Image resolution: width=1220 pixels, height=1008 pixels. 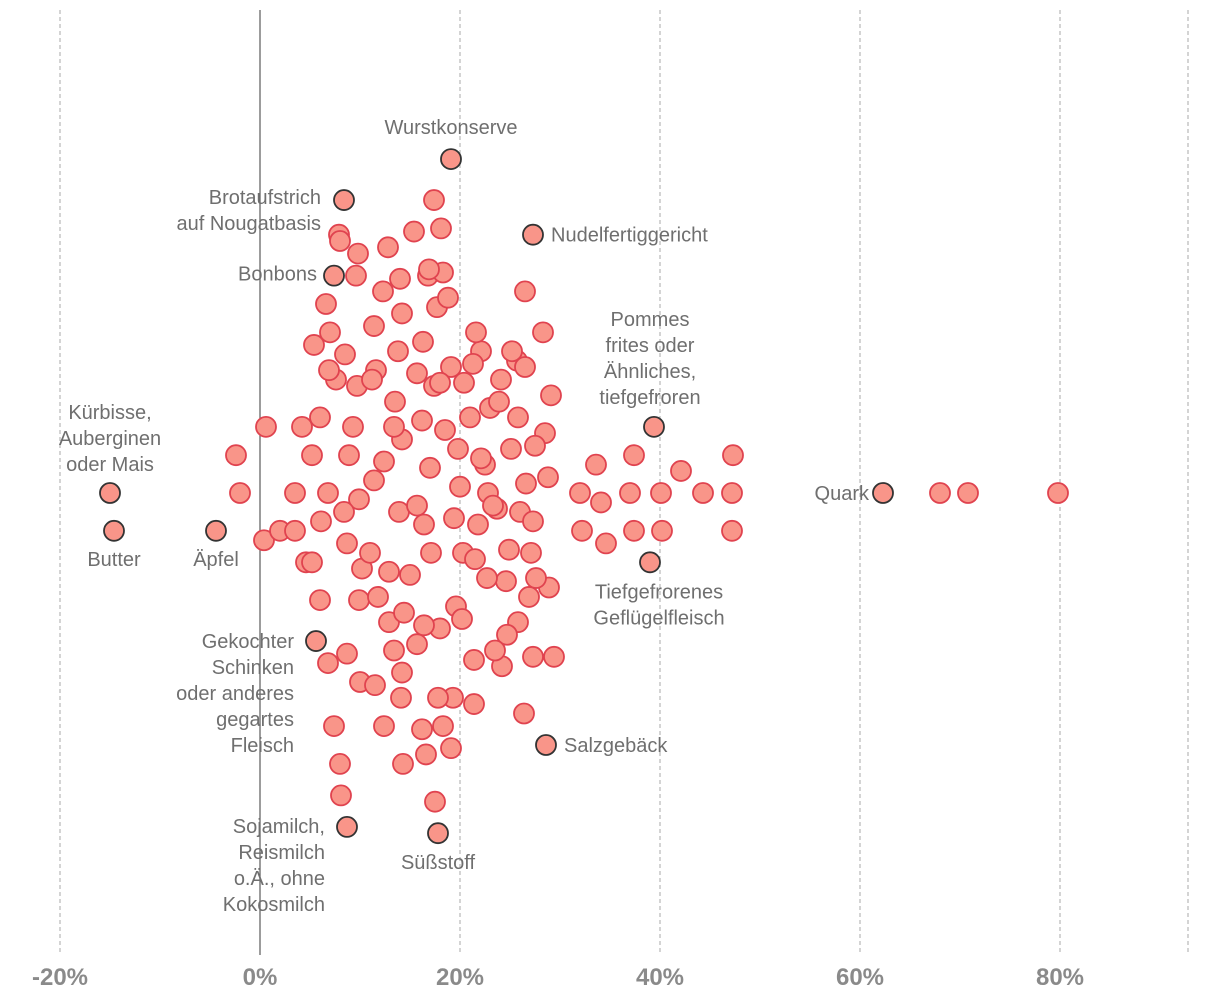 I want to click on x-tick-label: 80%, so click(x=1060, y=977).